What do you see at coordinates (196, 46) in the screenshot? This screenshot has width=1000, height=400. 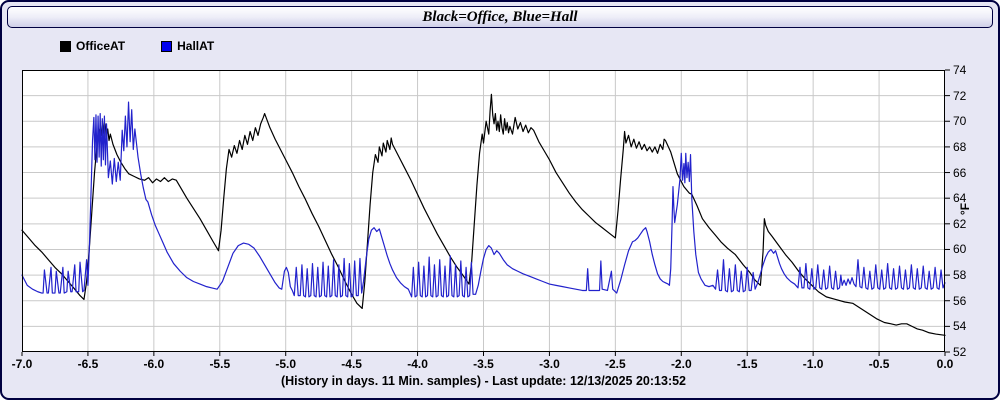 I see `legend-label-hall: HallAT` at bounding box center [196, 46].